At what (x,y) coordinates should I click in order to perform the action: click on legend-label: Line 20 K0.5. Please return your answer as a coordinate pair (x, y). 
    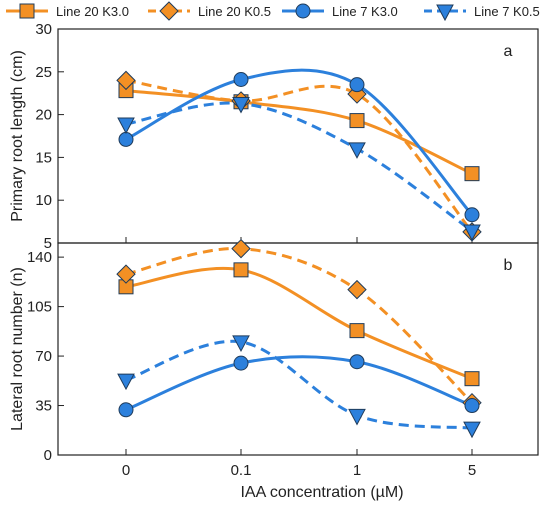
    Looking at the image, I should click on (234, 11).